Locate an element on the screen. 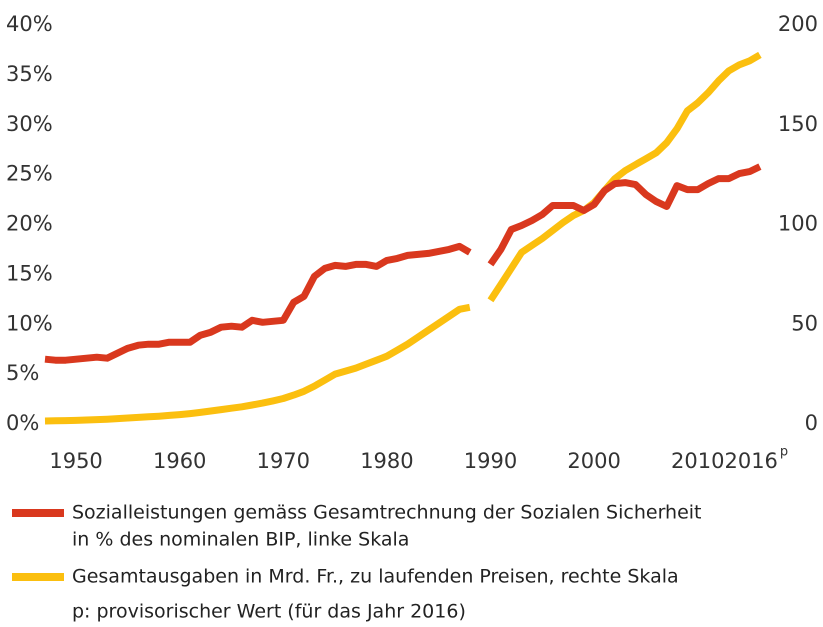  y2-tick-label: 150 is located at coordinates (798, 124).